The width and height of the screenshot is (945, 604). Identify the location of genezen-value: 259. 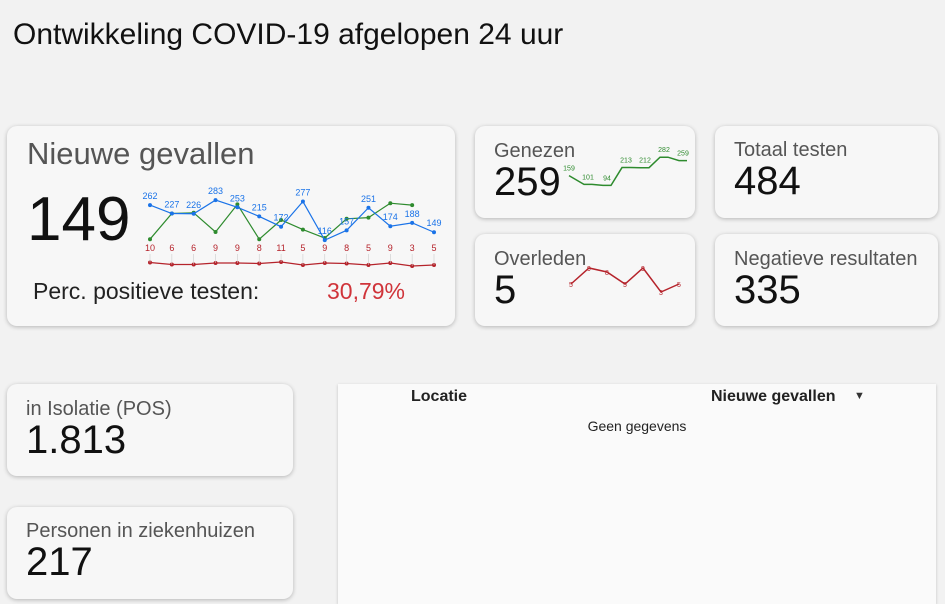
(527, 182).